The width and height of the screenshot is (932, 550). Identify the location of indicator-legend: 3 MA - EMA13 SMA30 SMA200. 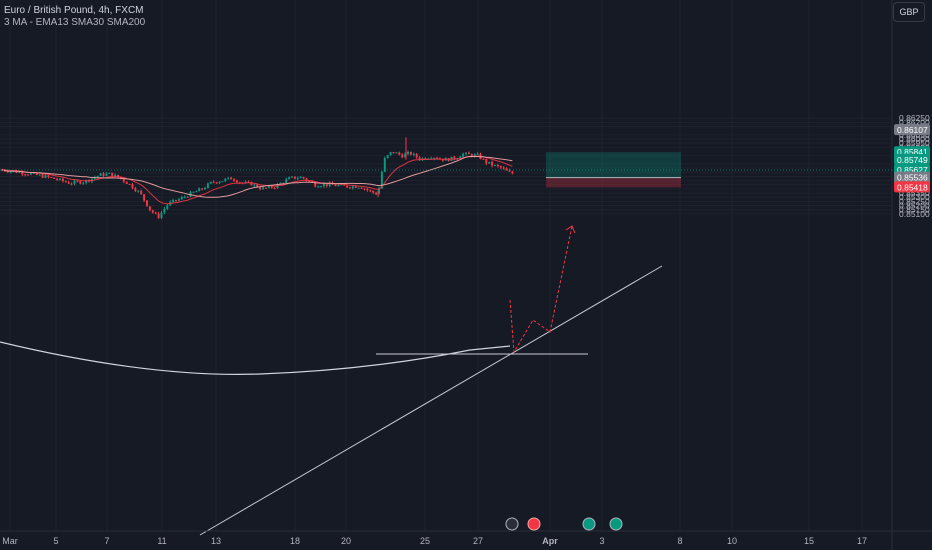
(75, 22).